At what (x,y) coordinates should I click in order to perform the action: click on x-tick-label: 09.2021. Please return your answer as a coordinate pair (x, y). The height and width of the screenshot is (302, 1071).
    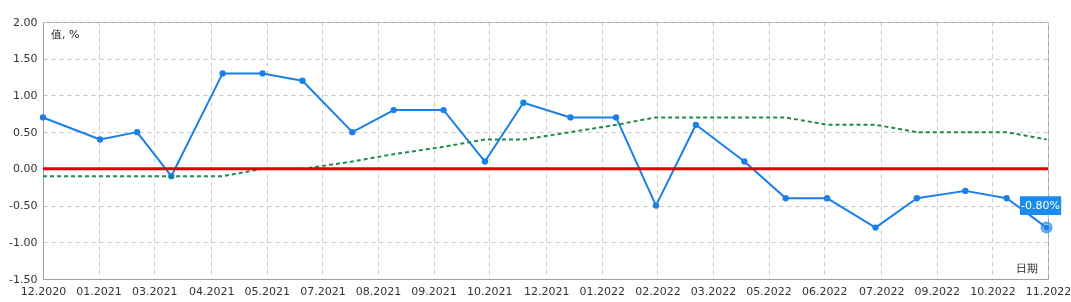
    Looking at the image, I should click on (434, 291).